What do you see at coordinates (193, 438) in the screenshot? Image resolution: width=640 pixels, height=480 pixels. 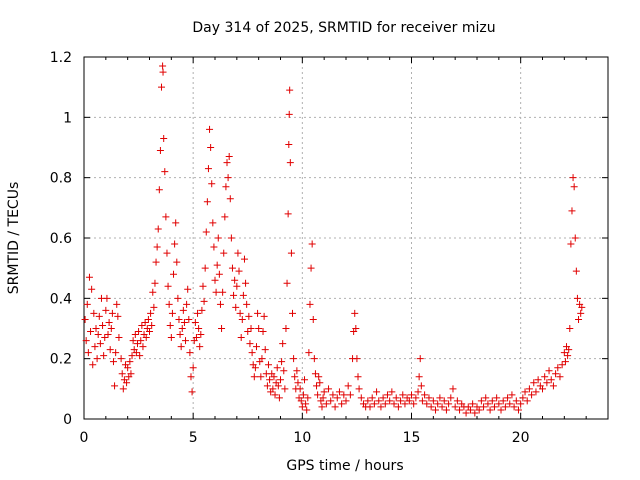 I see `x-tick-label: 5` at bounding box center [193, 438].